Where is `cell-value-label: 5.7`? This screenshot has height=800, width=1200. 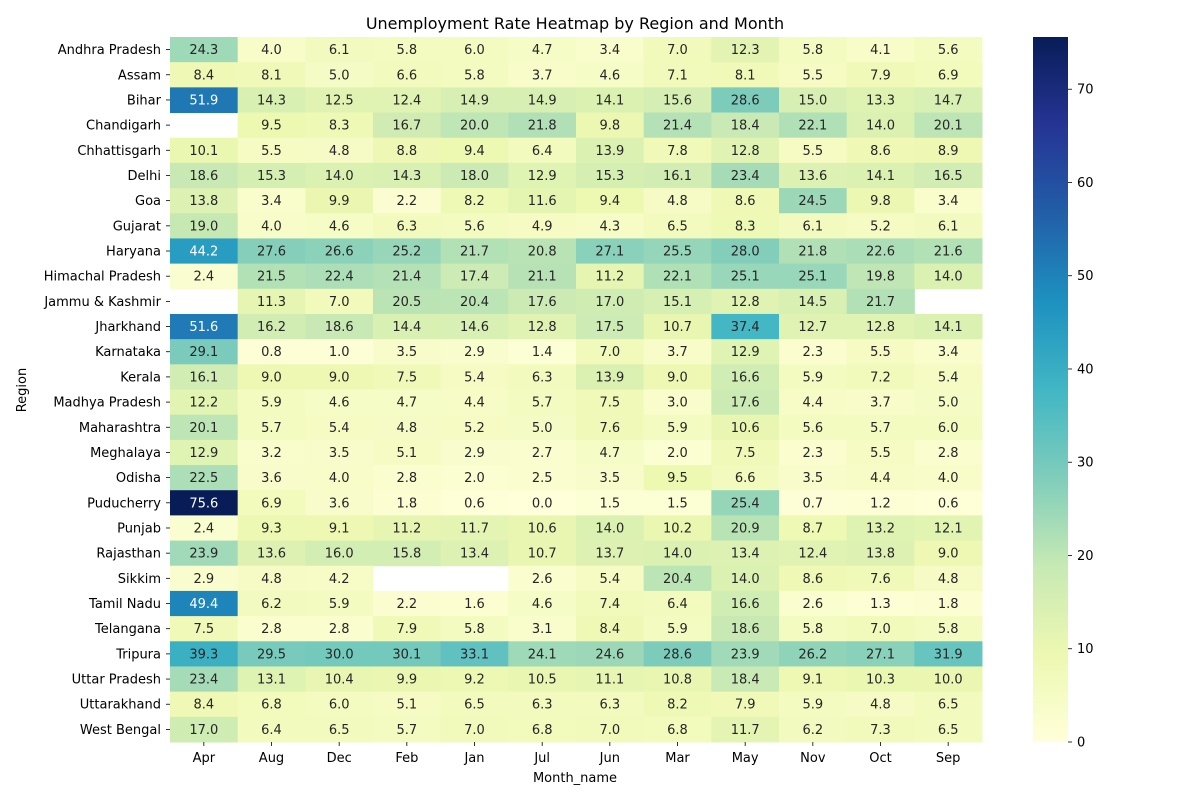 cell-value-label: 5.7 is located at coordinates (271, 428).